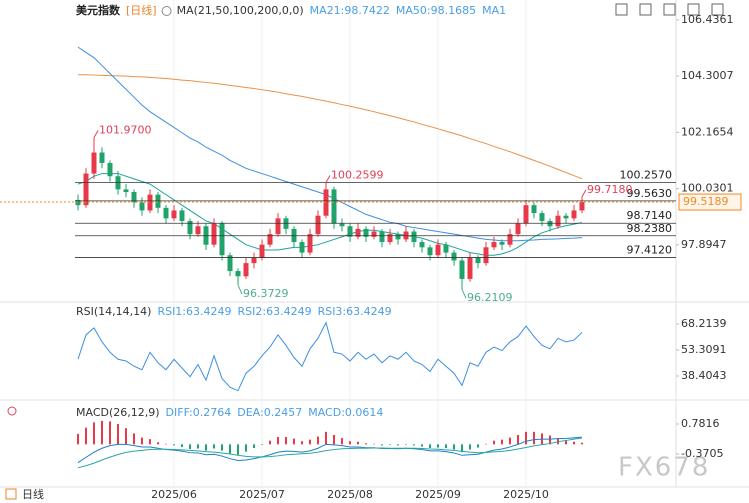  Describe the element at coordinates (707, 188) in the screenshot. I see `y-tick-label: 100.0301` at that location.